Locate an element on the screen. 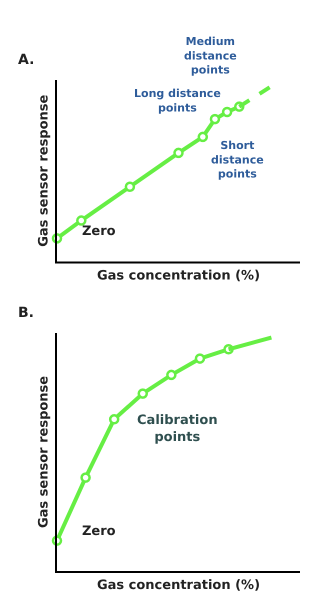  annotation: Long distance points is located at coordinates (177, 100).